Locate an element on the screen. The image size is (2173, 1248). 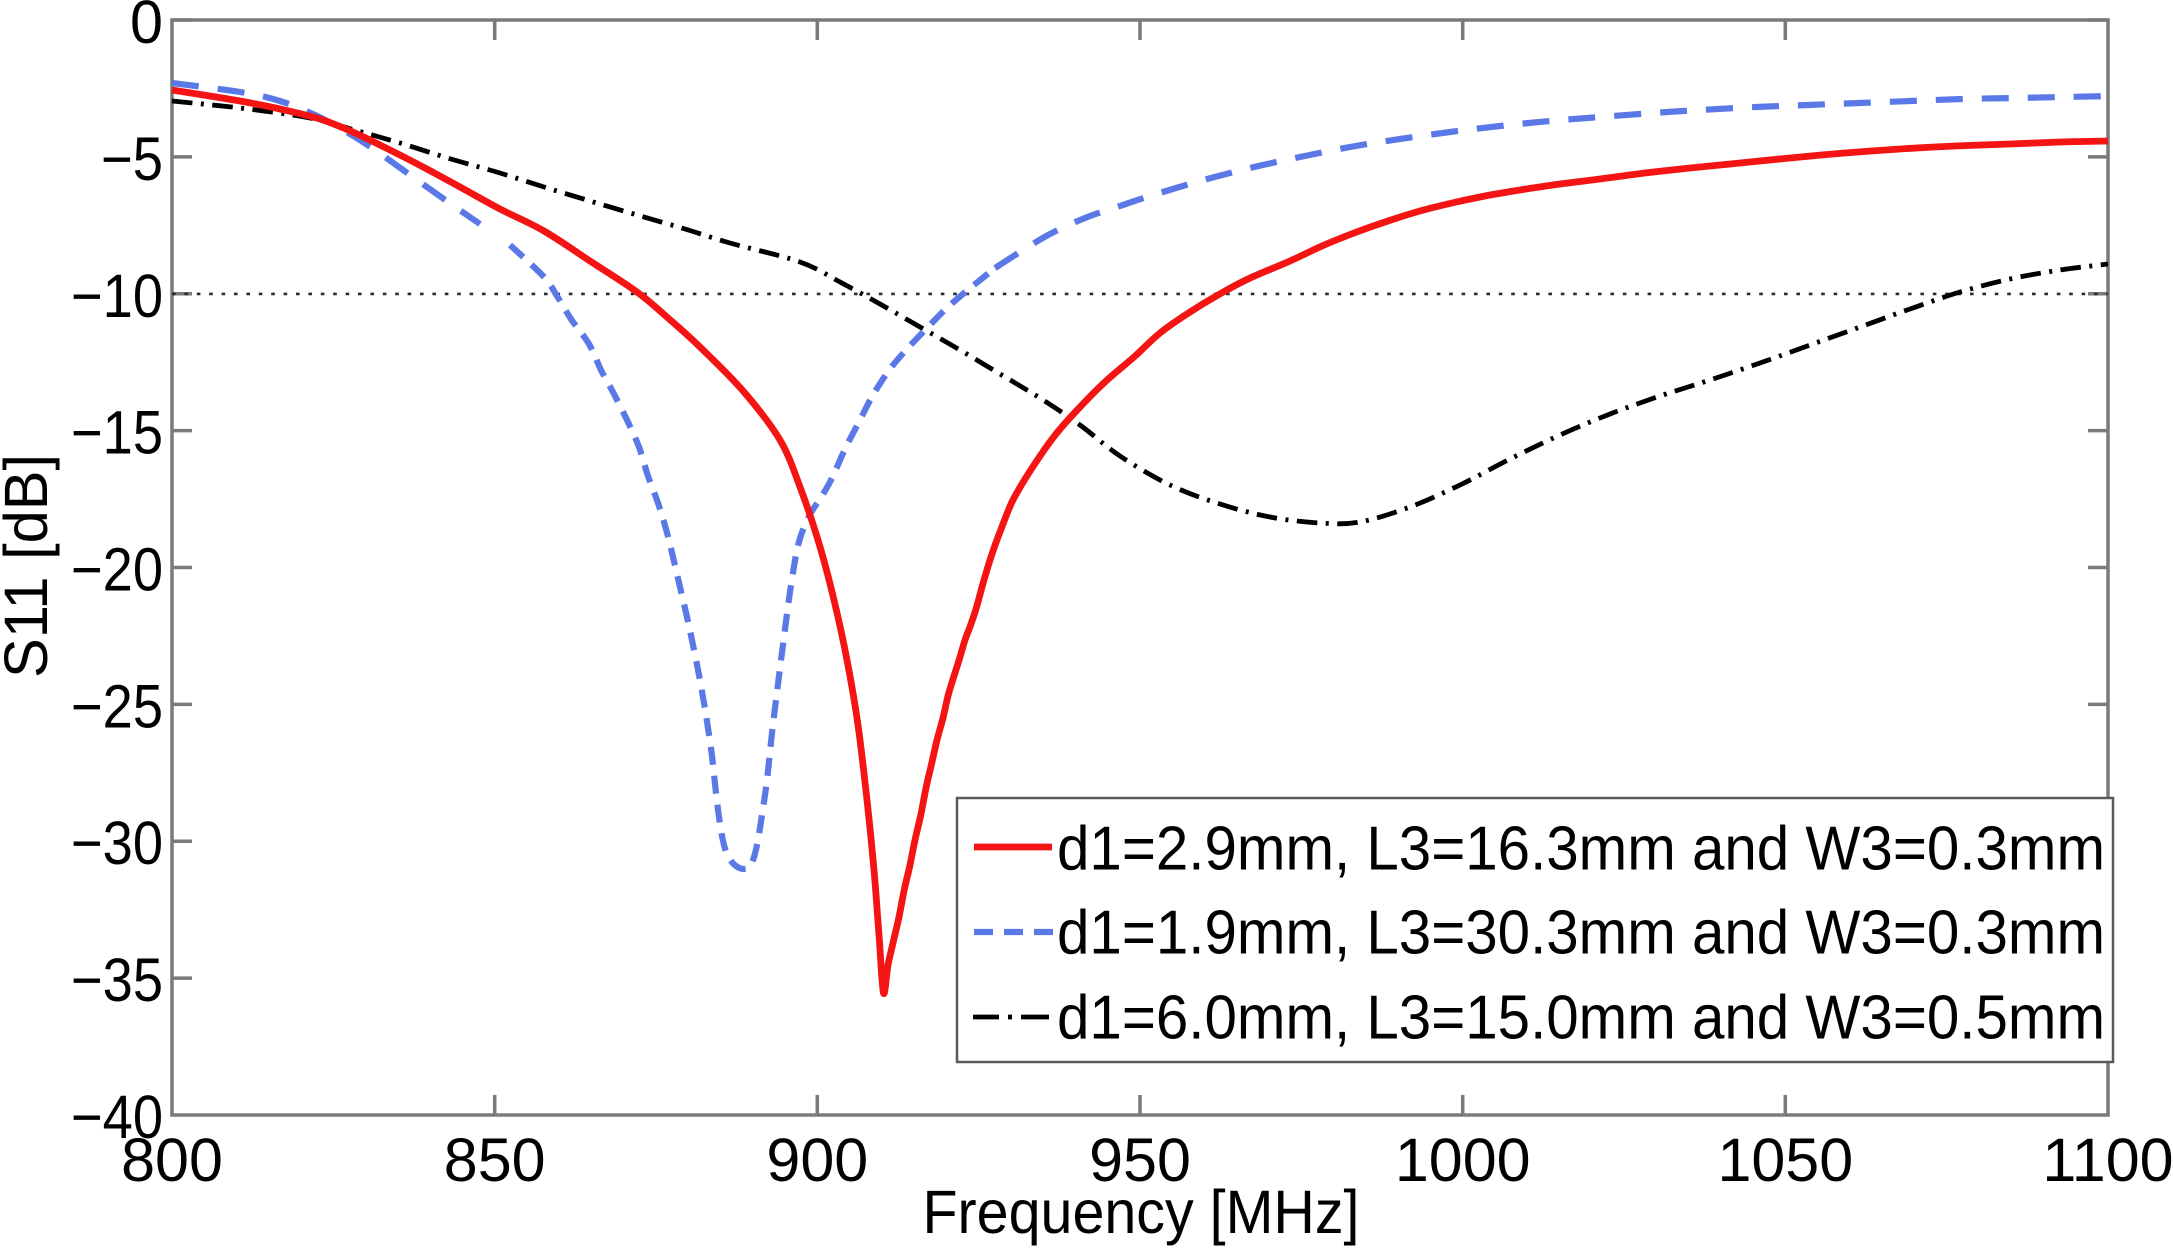
svg-text: −40 is located at coordinates (117, 1117).